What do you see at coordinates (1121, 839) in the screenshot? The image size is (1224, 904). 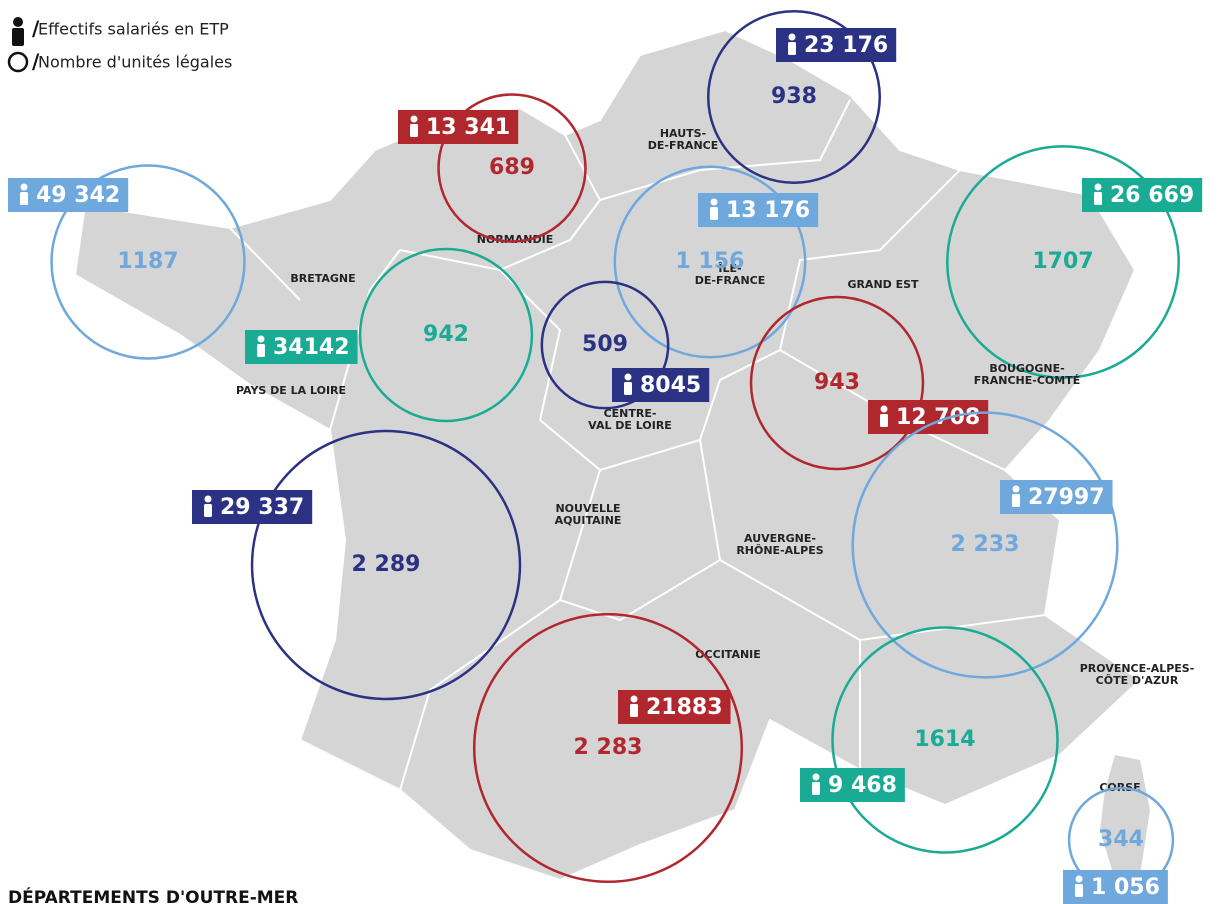 I see `units-label: 344` at bounding box center [1121, 839].